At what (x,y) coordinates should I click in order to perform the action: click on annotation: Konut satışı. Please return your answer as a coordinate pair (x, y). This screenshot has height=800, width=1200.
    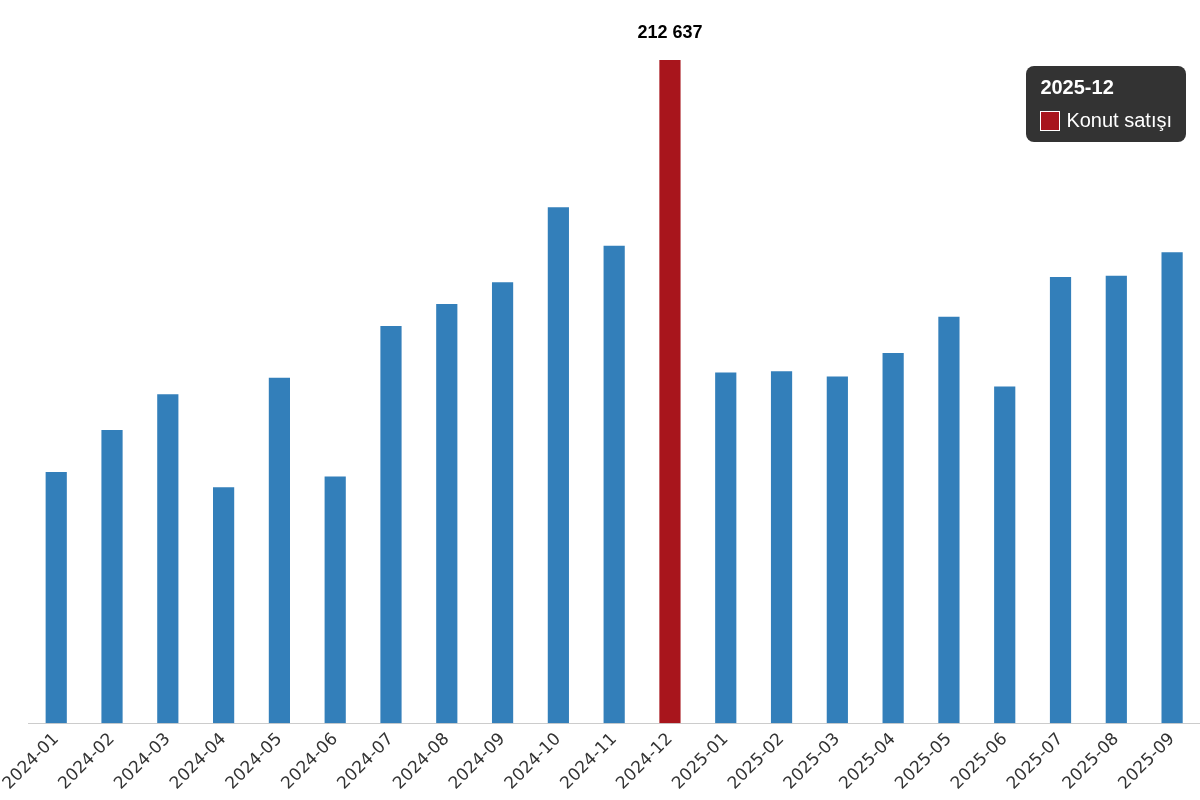
    Looking at the image, I should click on (1119, 120).